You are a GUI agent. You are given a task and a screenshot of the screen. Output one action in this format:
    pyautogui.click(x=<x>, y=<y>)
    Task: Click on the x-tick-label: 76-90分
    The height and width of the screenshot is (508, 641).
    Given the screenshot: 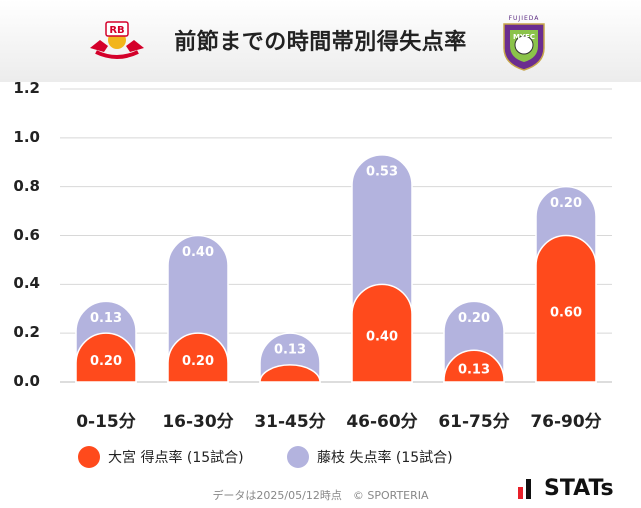 What is the action you would take?
    pyautogui.click(x=566, y=422)
    